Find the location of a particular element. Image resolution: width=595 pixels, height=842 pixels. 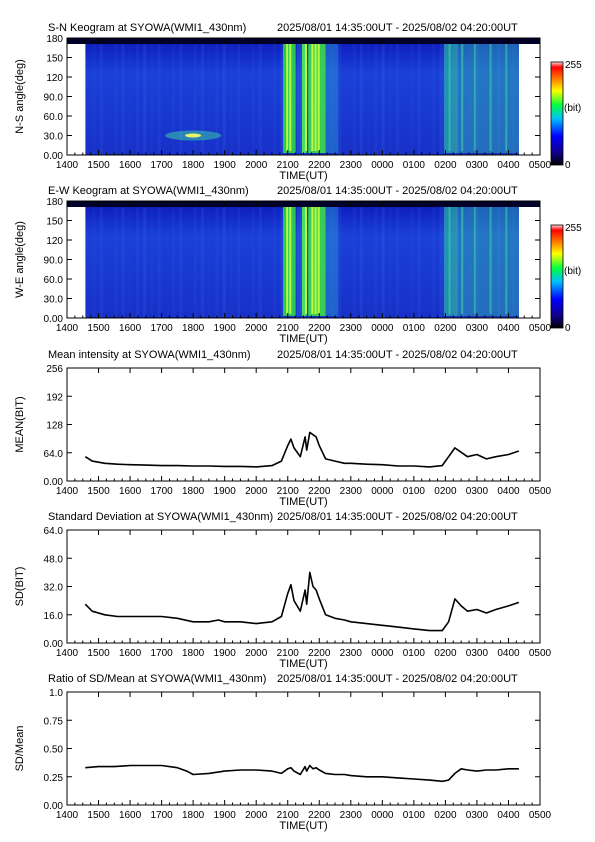

x-tick-label: 2100 is located at coordinates (288, 653).